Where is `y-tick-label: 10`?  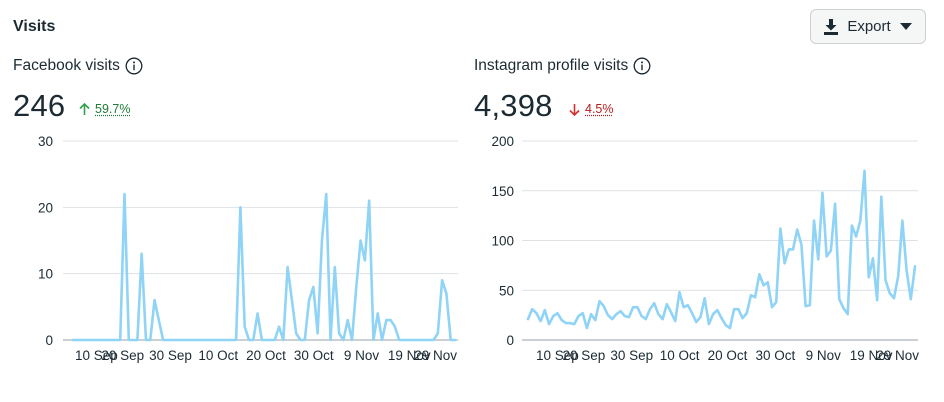
y-tick-label: 10 is located at coordinates (45, 274).